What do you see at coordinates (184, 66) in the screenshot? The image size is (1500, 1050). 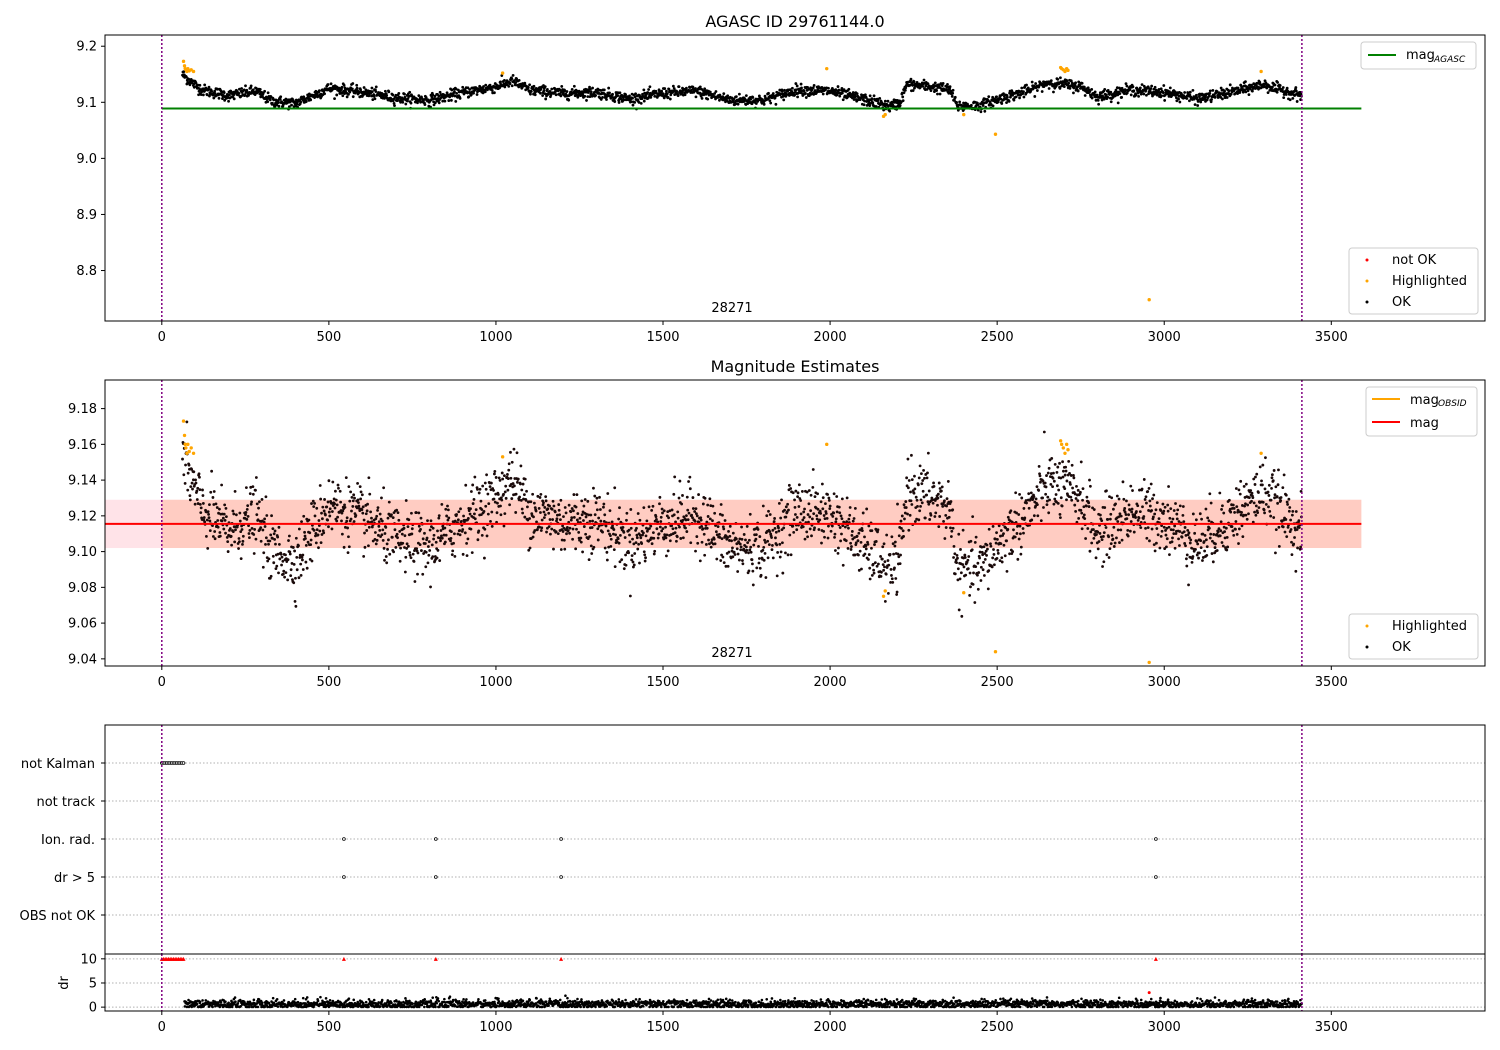 I see `highlighted-point` at bounding box center [184, 66].